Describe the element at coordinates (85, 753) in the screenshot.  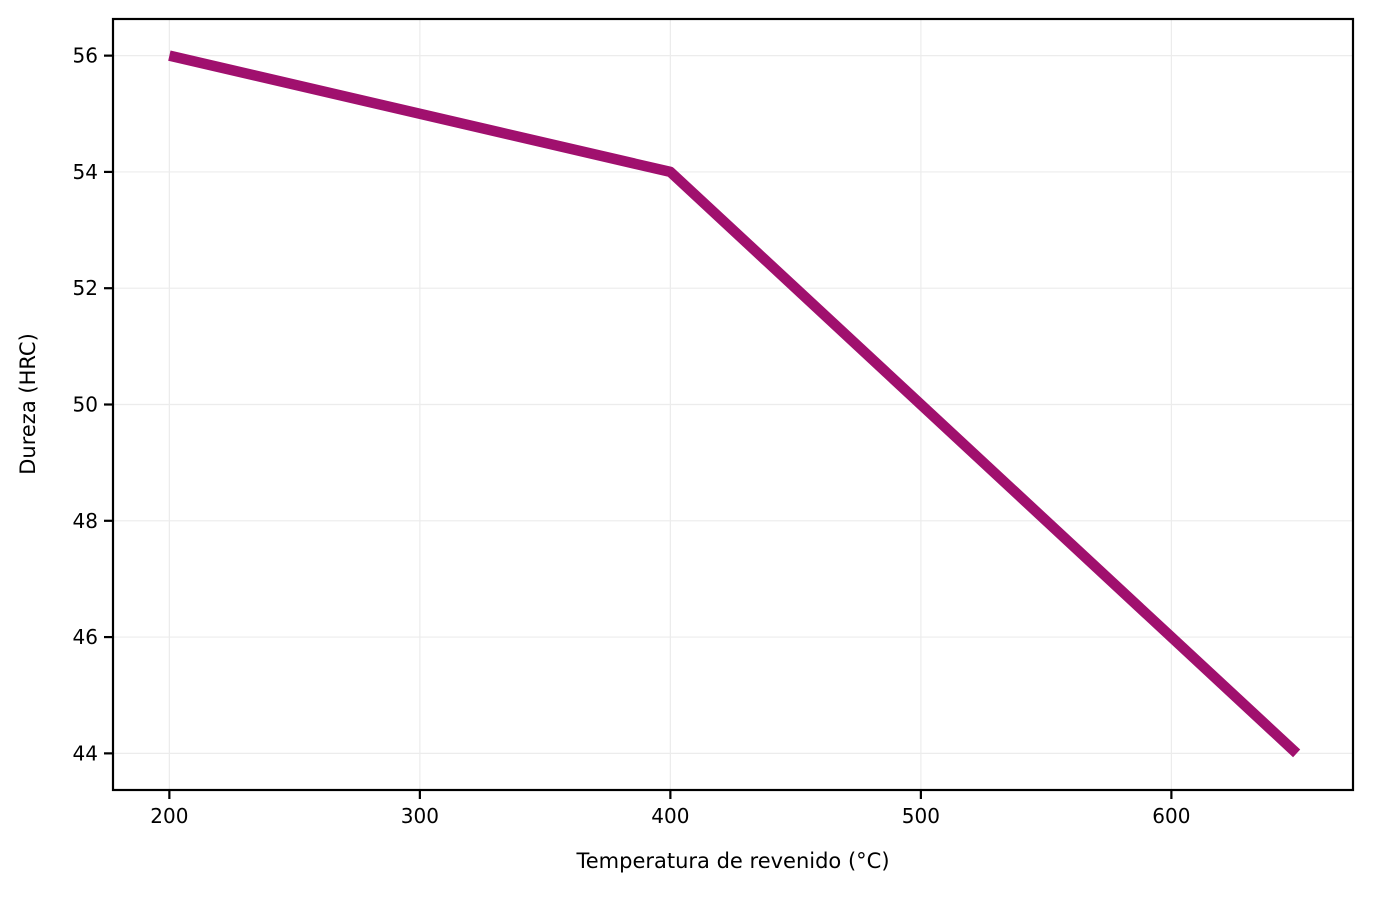
I see `y-tick-label: 44` at that location.